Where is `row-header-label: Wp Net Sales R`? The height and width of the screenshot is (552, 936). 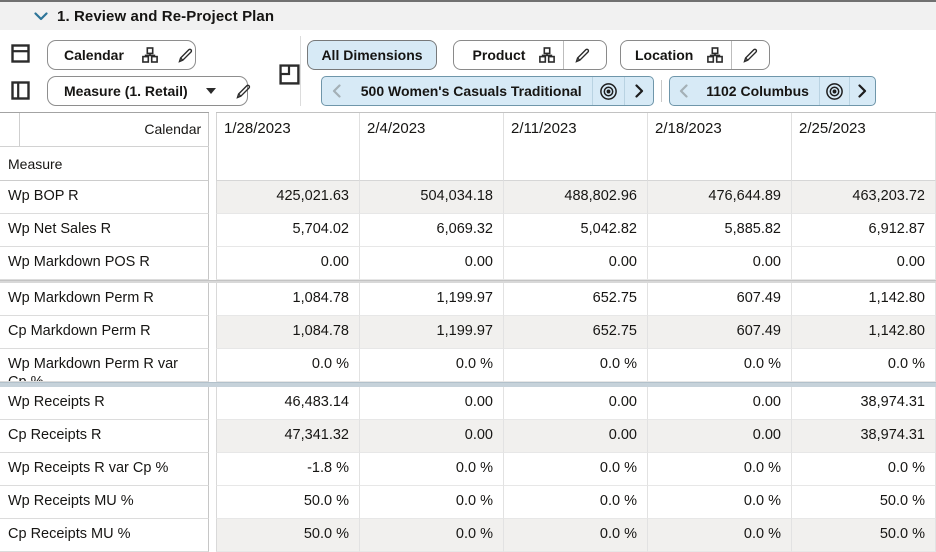 row-header-label: Wp Net Sales R is located at coordinates (60, 229).